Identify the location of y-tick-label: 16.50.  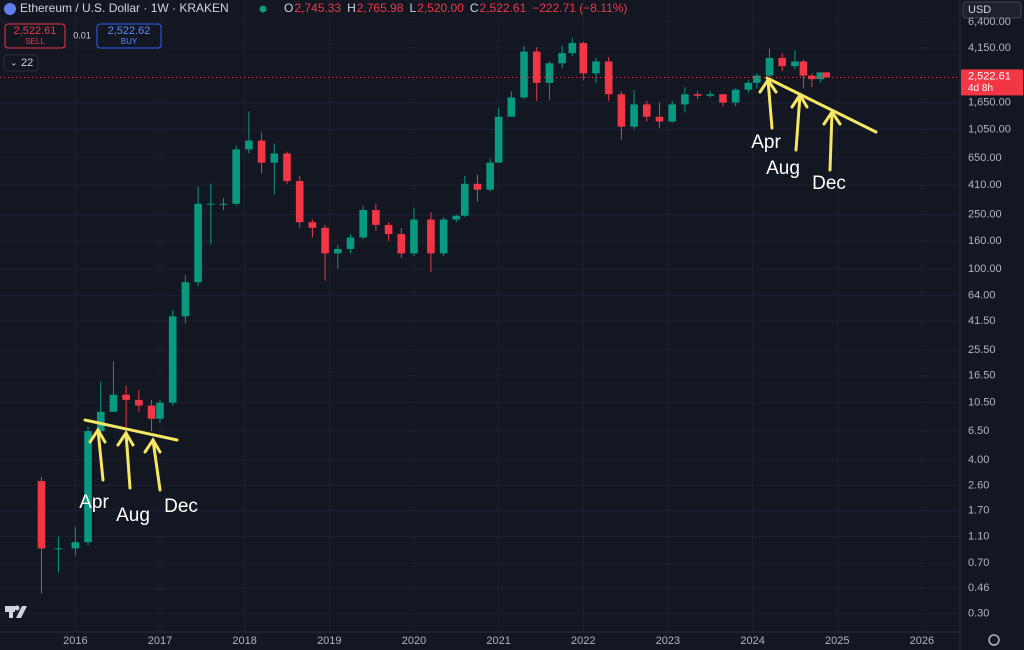
(982, 376).